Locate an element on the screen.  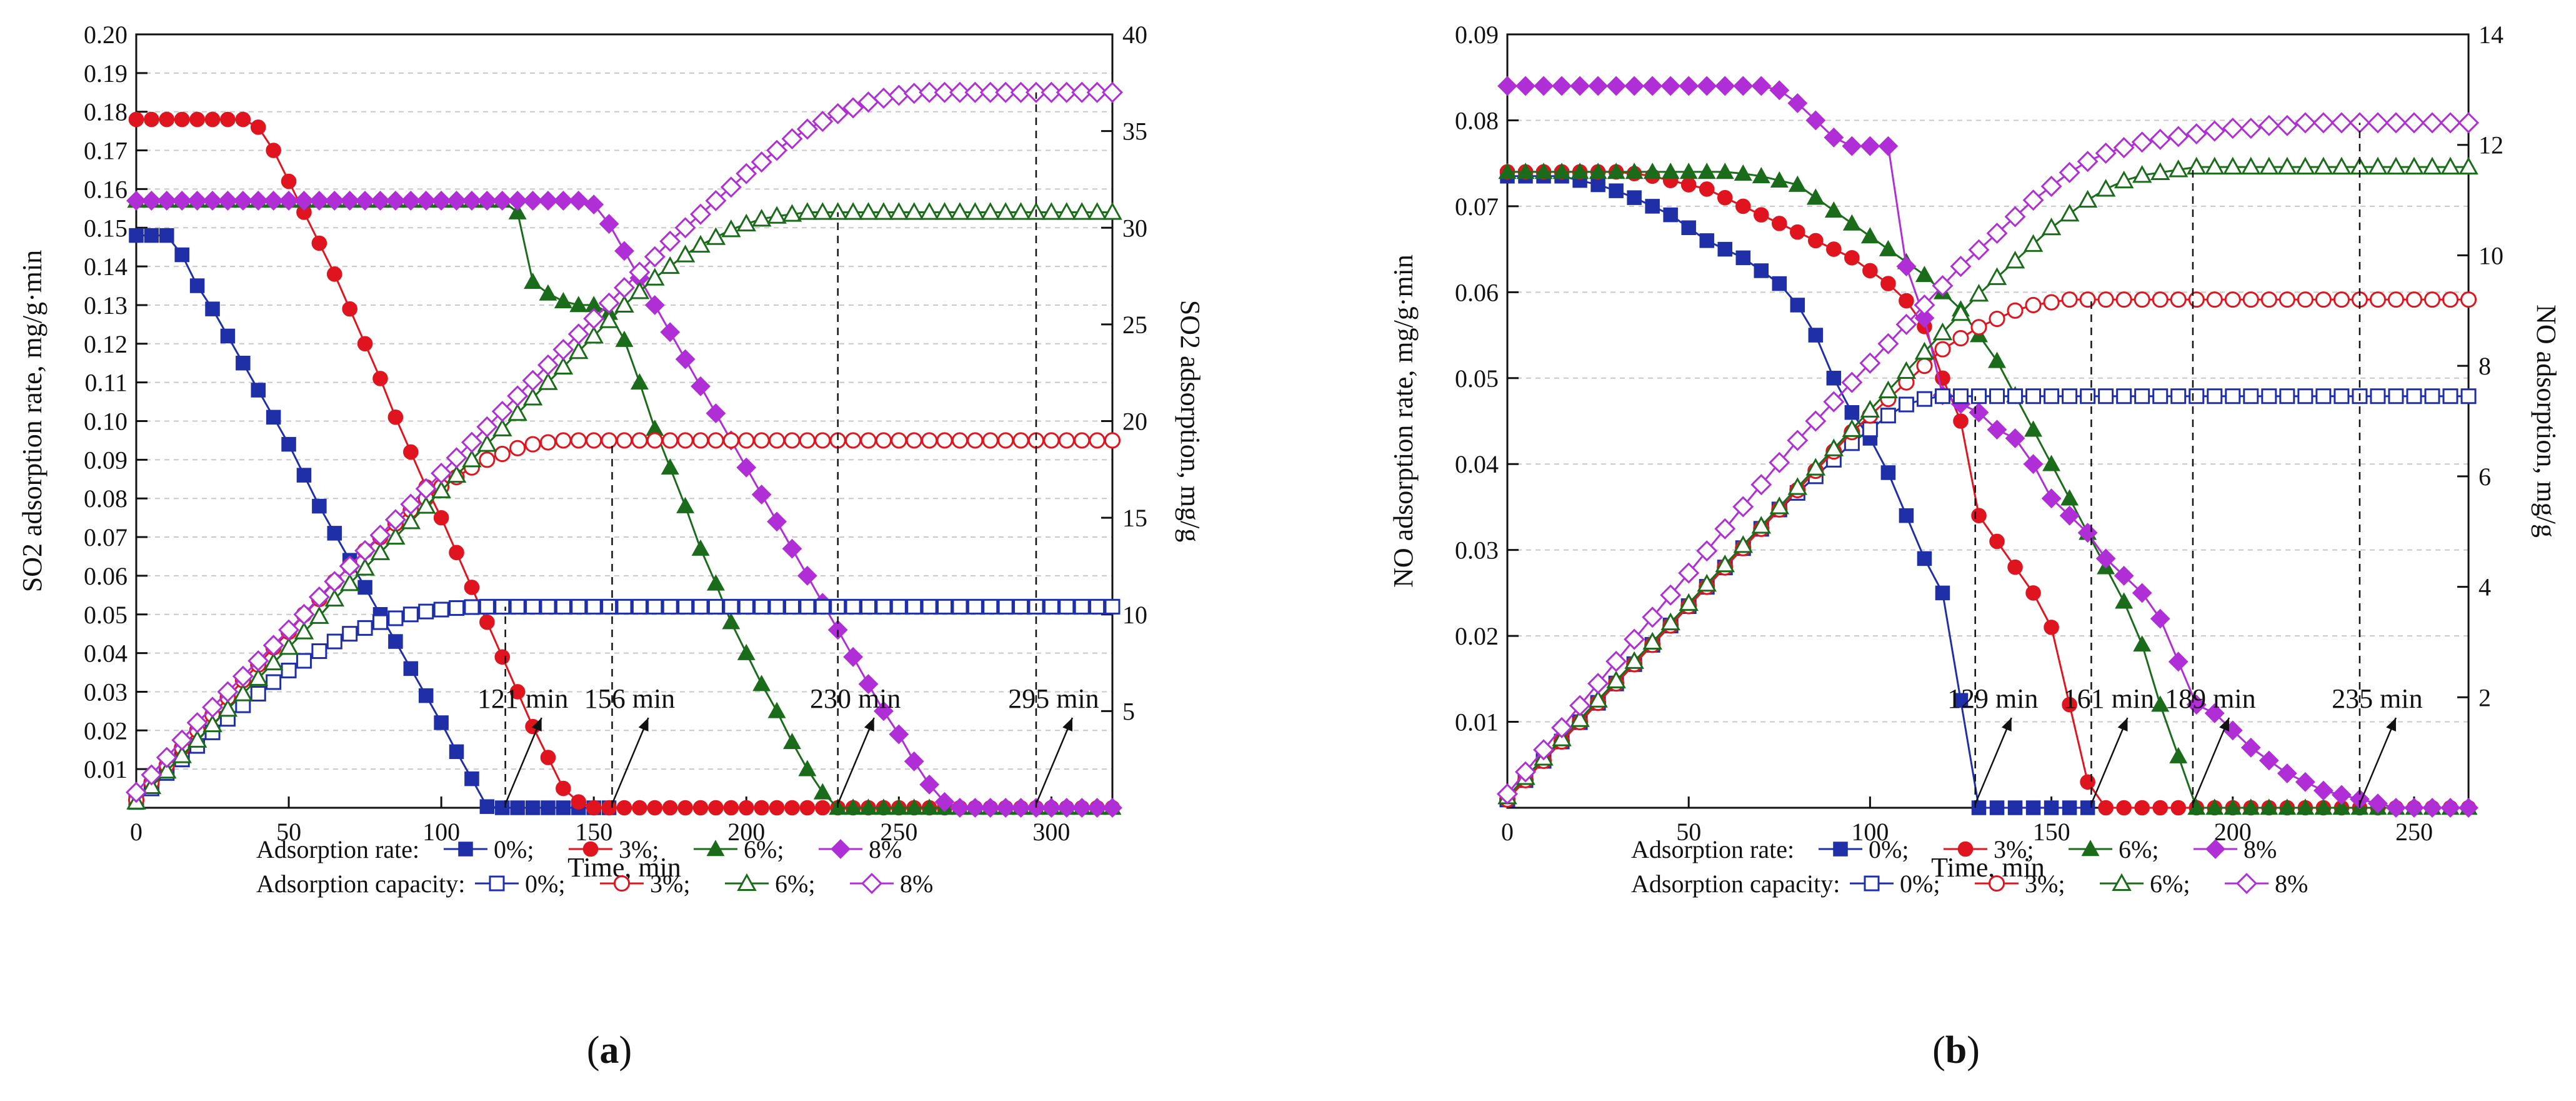
y-right-tick-label: 14 is located at coordinates (2491, 35).